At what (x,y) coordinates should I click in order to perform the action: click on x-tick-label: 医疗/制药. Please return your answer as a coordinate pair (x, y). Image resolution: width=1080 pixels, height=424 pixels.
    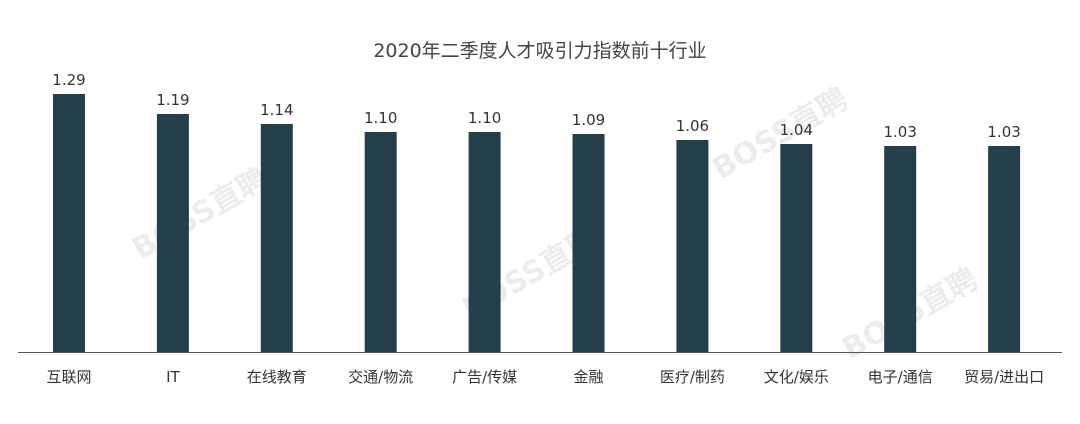
    Looking at the image, I should click on (692, 377).